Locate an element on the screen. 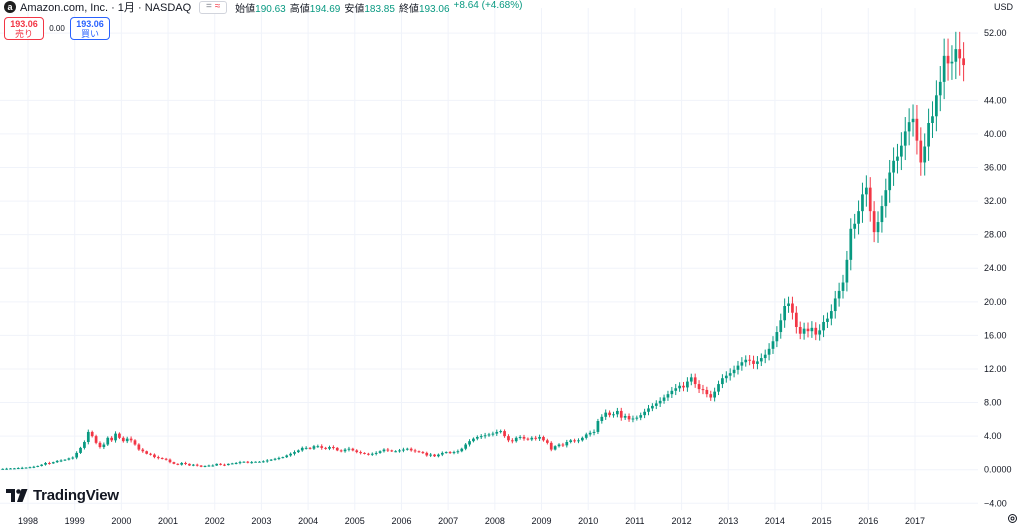 The image size is (1024, 528). sell-button: 193.06 売り is located at coordinates (24, 28).